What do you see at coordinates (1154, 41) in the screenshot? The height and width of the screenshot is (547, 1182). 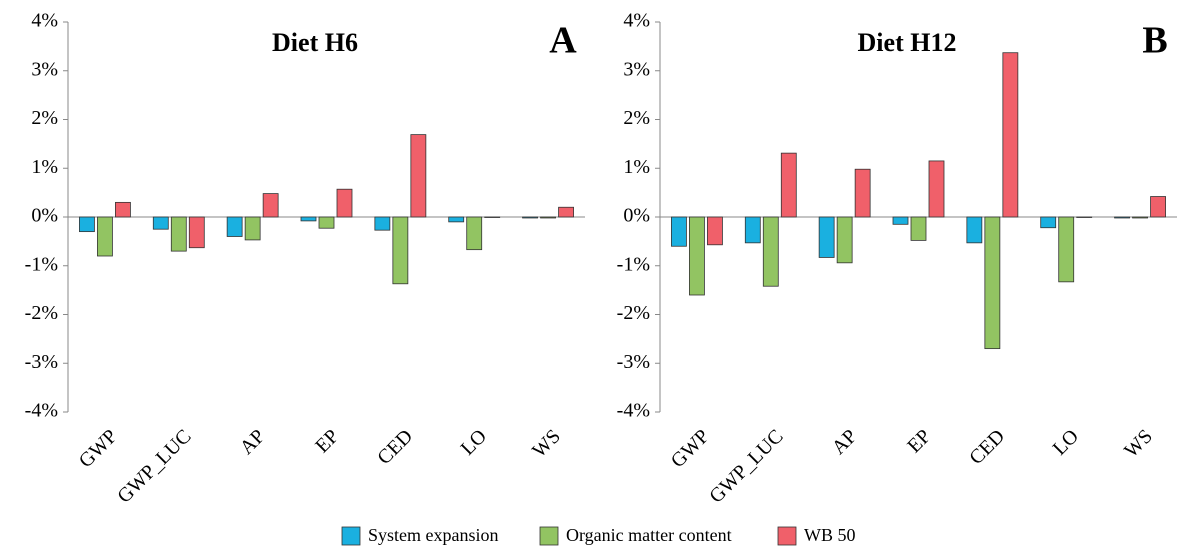 I see `panel-label: B` at bounding box center [1154, 41].